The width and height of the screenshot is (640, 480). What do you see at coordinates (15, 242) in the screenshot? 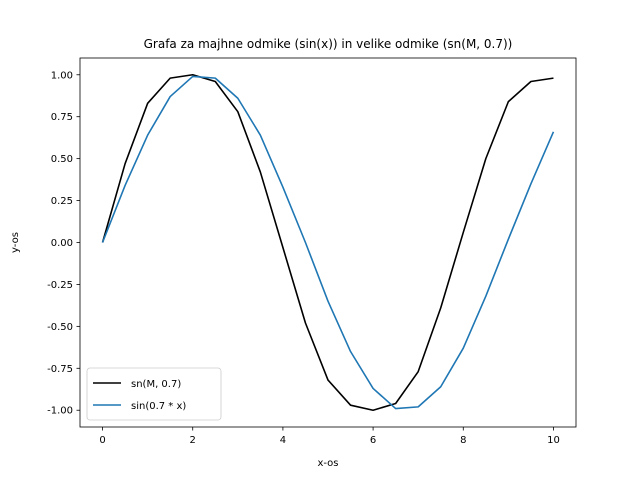
I see `y-axis-label: y-os` at bounding box center [15, 242].